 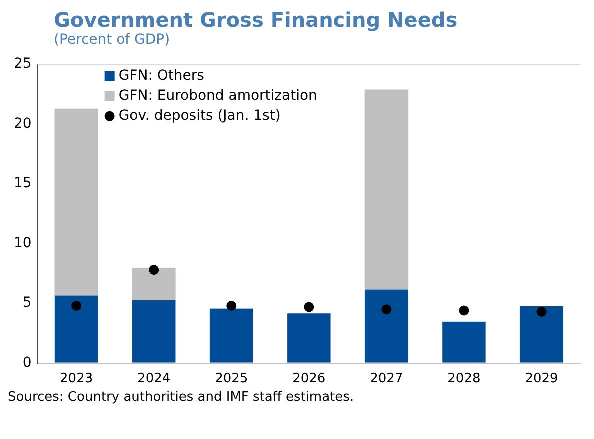 What do you see at coordinates (27, 303) in the screenshot?
I see `y-tick-label: 5` at bounding box center [27, 303].